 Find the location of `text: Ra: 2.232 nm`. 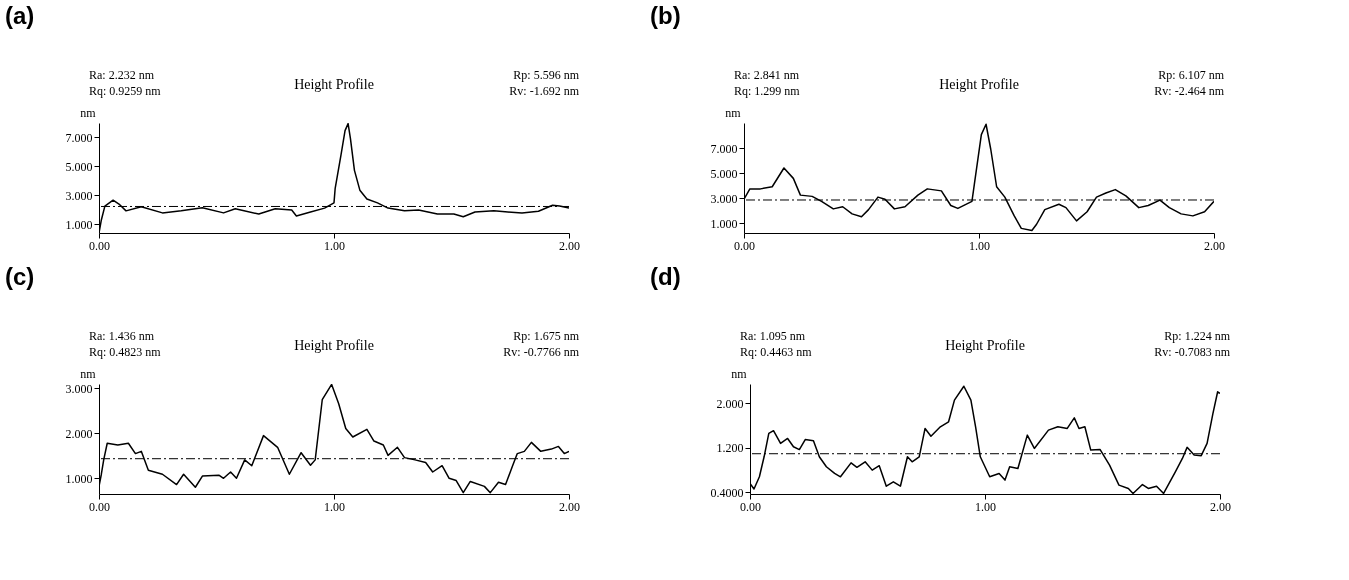

text: Ra: 2.232 nm is located at coordinates (122, 75).